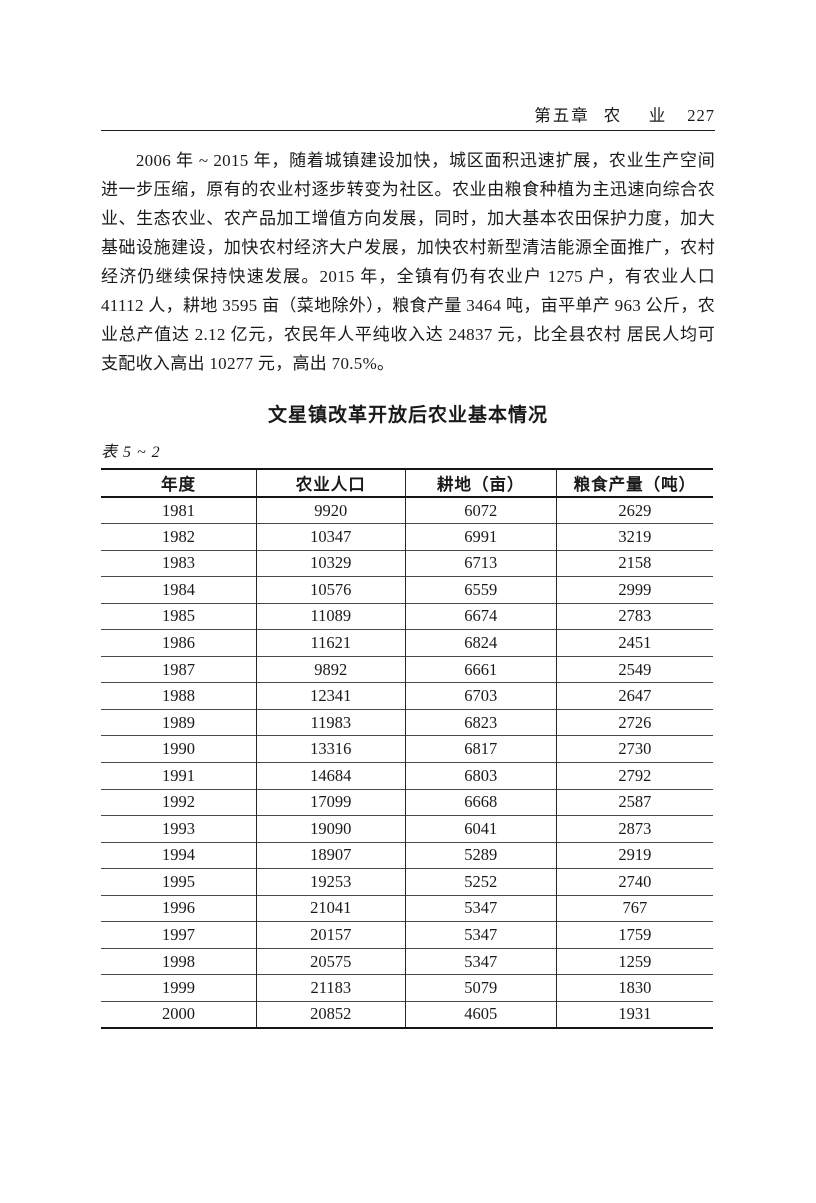 The image size is (816, 1203). I want to click on table-row: 1997 20157 5347 1759, so click(407, 935).